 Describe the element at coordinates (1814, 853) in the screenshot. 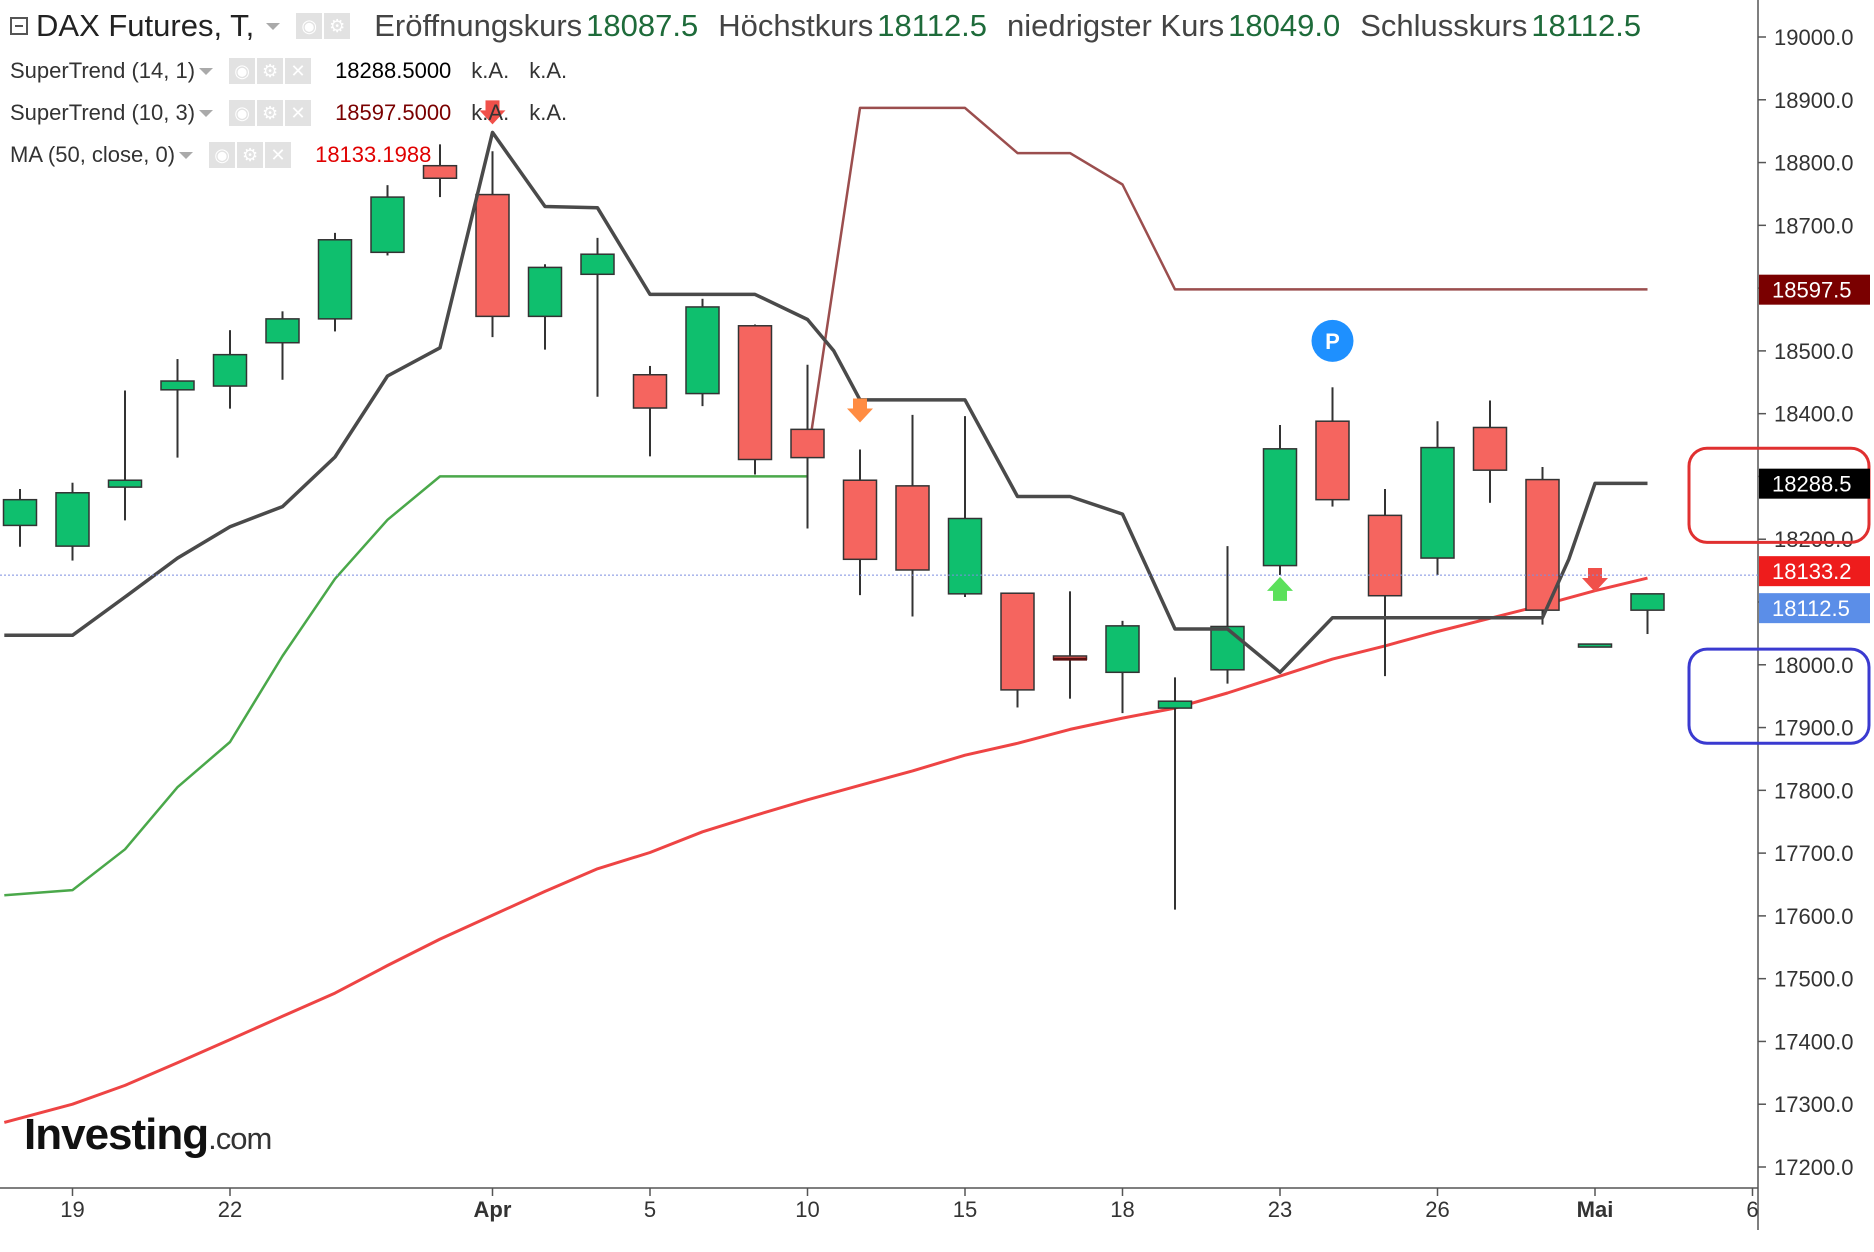

I see `y-tick-label: 17700.0` at that location.